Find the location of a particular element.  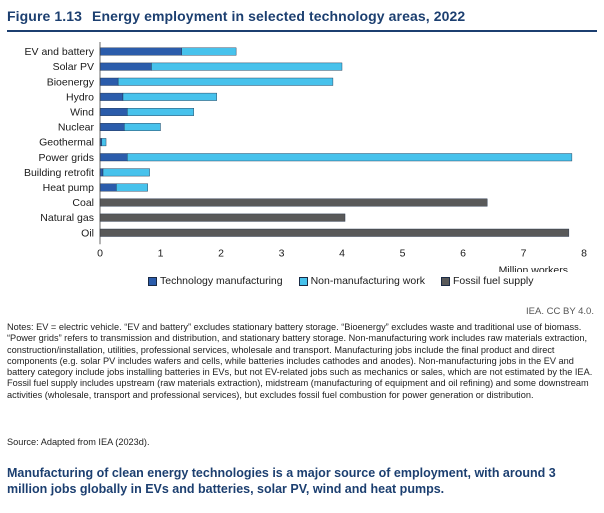

x-tick-label-1: 1 is located at coordinates (161, 253).